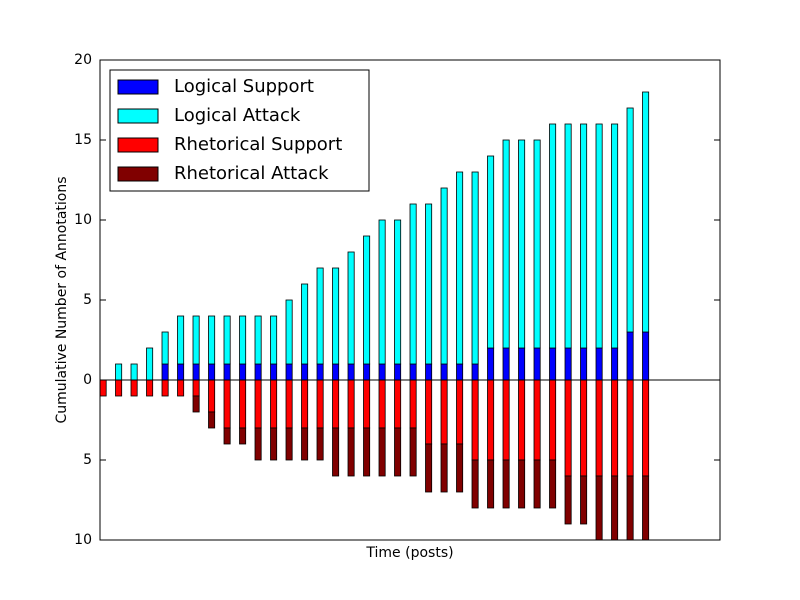 Image resolution: width=800 pixels, height=600 pixels. Describe the element at coordinates (138, 116) in the screenshot. I see `legend-swatch` at that location.